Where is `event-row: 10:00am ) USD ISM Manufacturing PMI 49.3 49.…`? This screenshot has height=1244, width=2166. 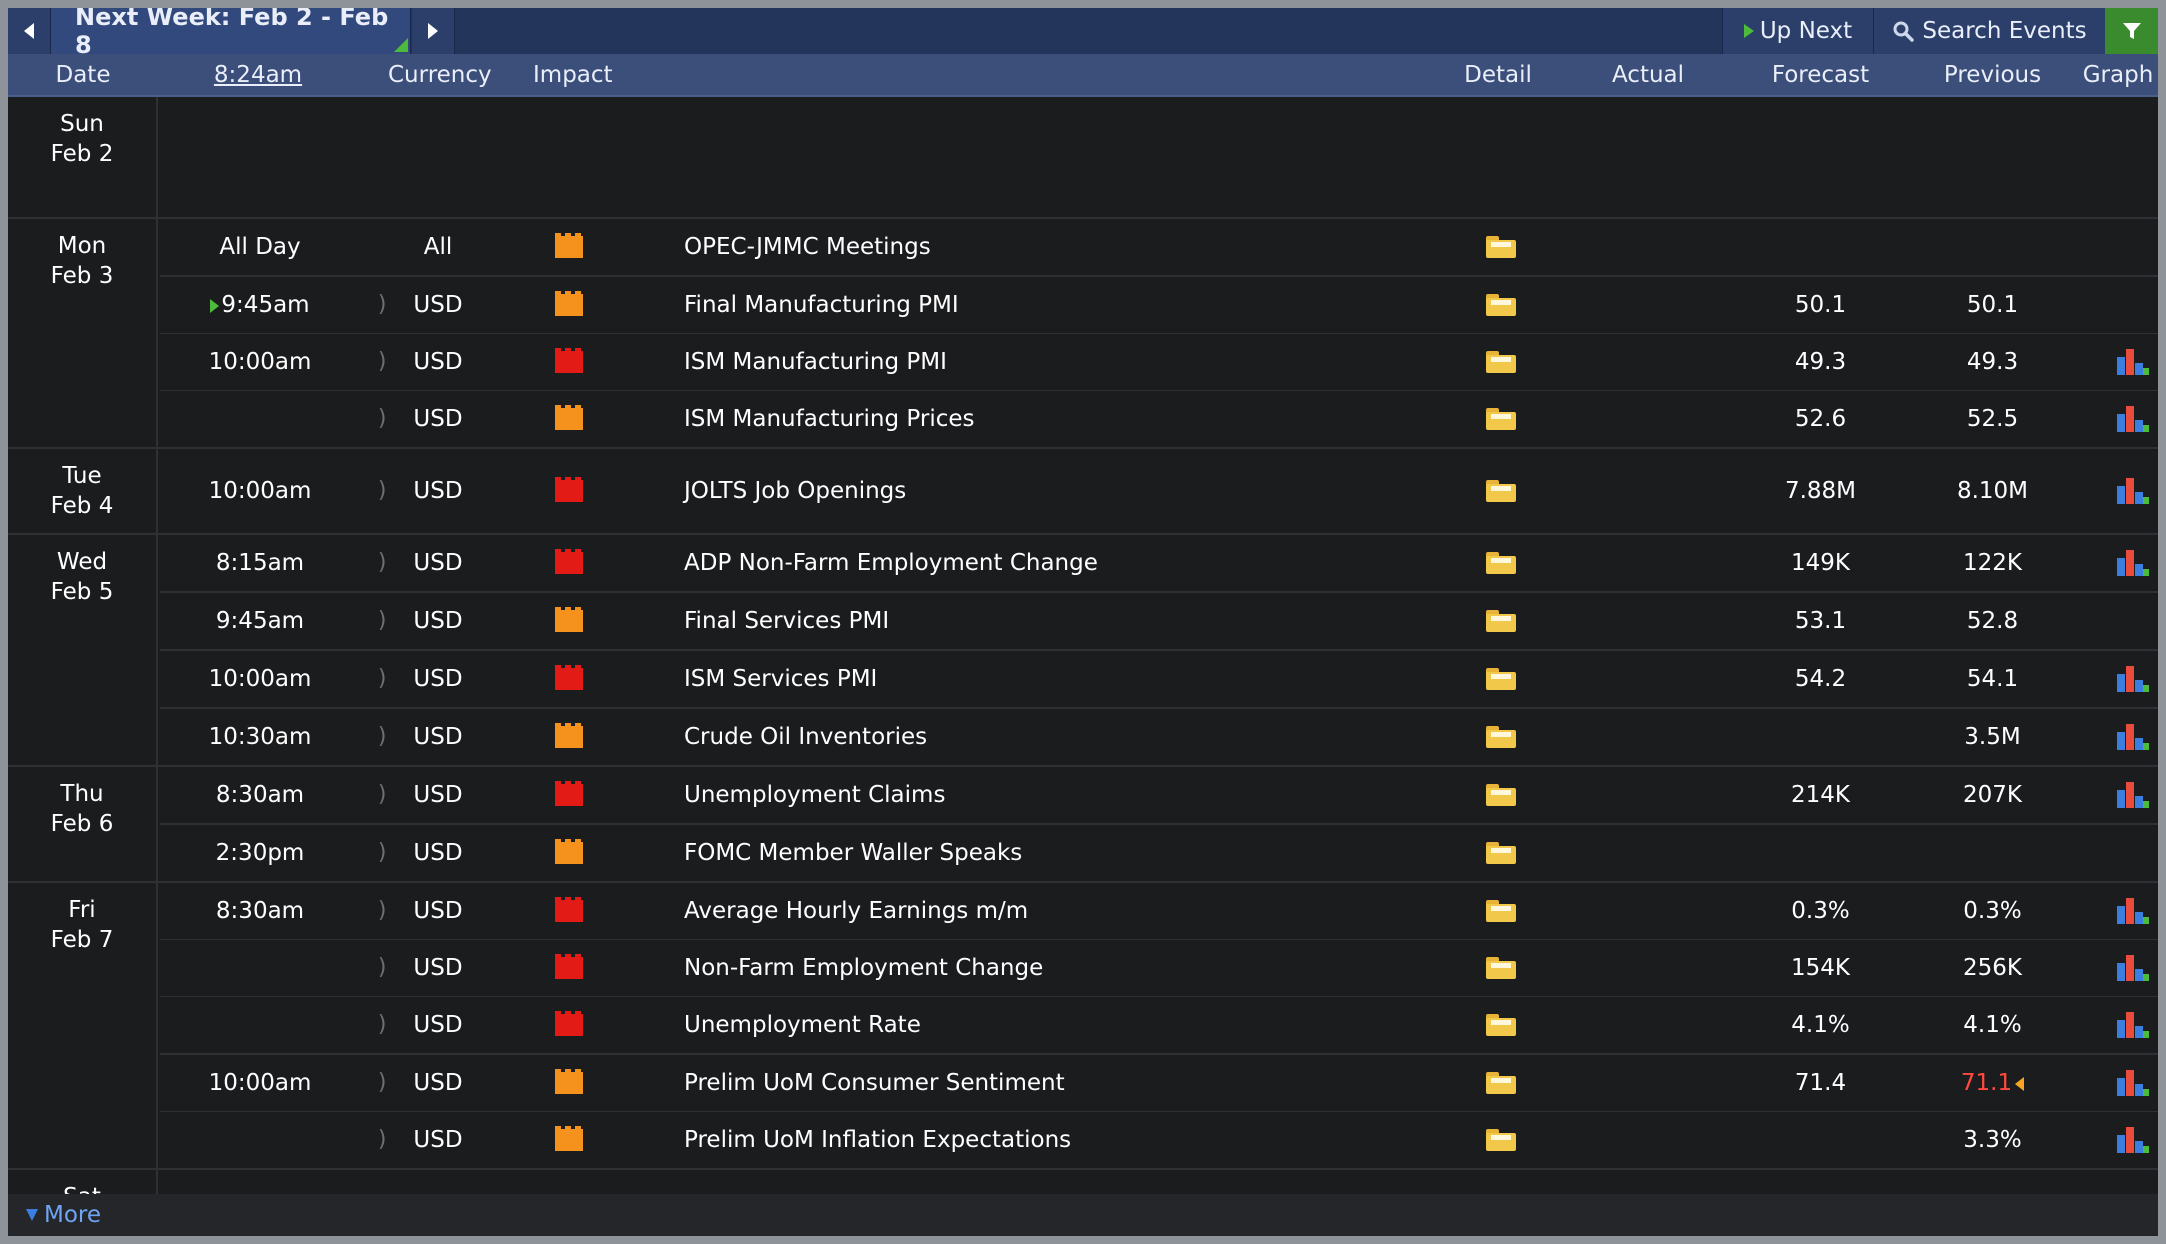 event-row: 10:00am ) USD ISM Manufacturing PMI 49.3 49.… is located at coordinates (1159, 362).